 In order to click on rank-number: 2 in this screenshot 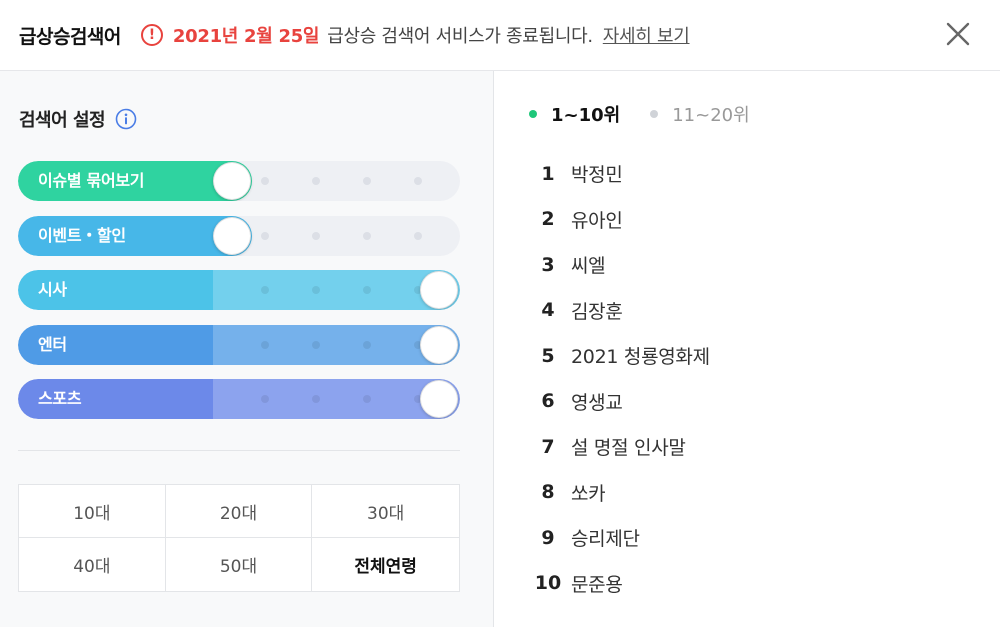, I will do `click(548, 219)`.